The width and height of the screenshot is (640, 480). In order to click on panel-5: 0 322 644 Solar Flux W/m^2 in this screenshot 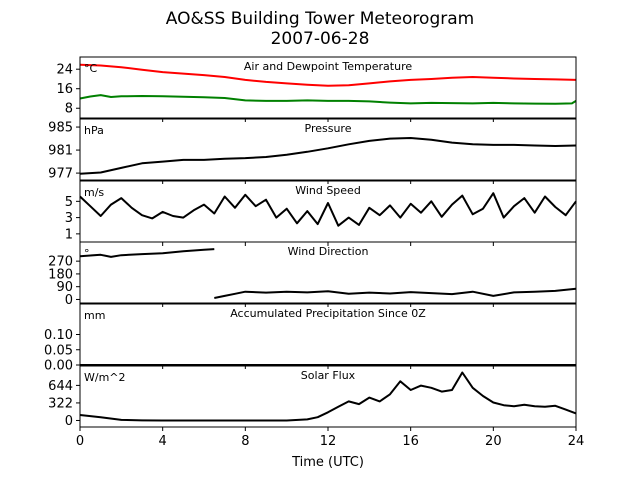, I will do `click(312, 398)`.